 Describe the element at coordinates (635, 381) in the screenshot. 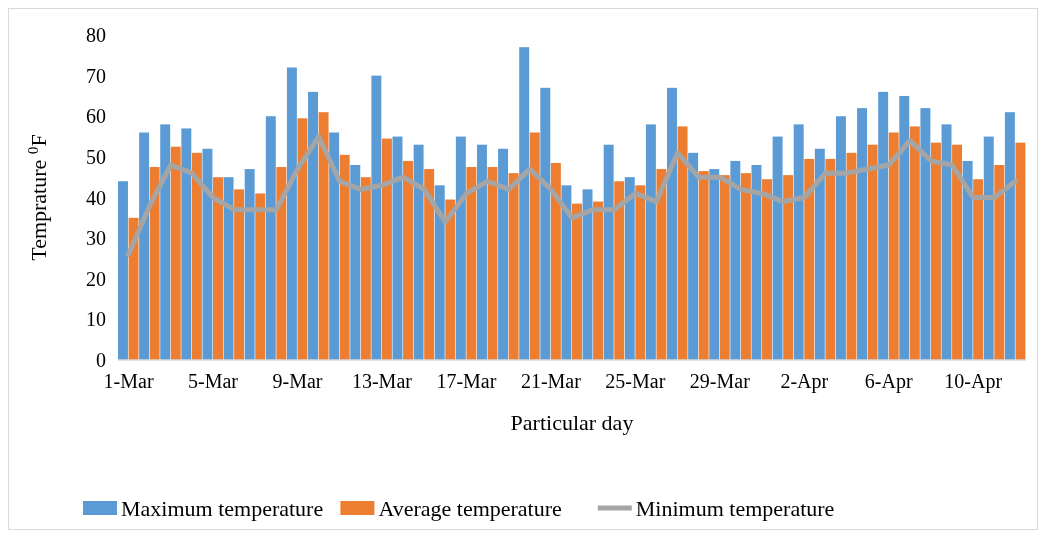

I see `x-tick-label: 25-Mar` at that location.